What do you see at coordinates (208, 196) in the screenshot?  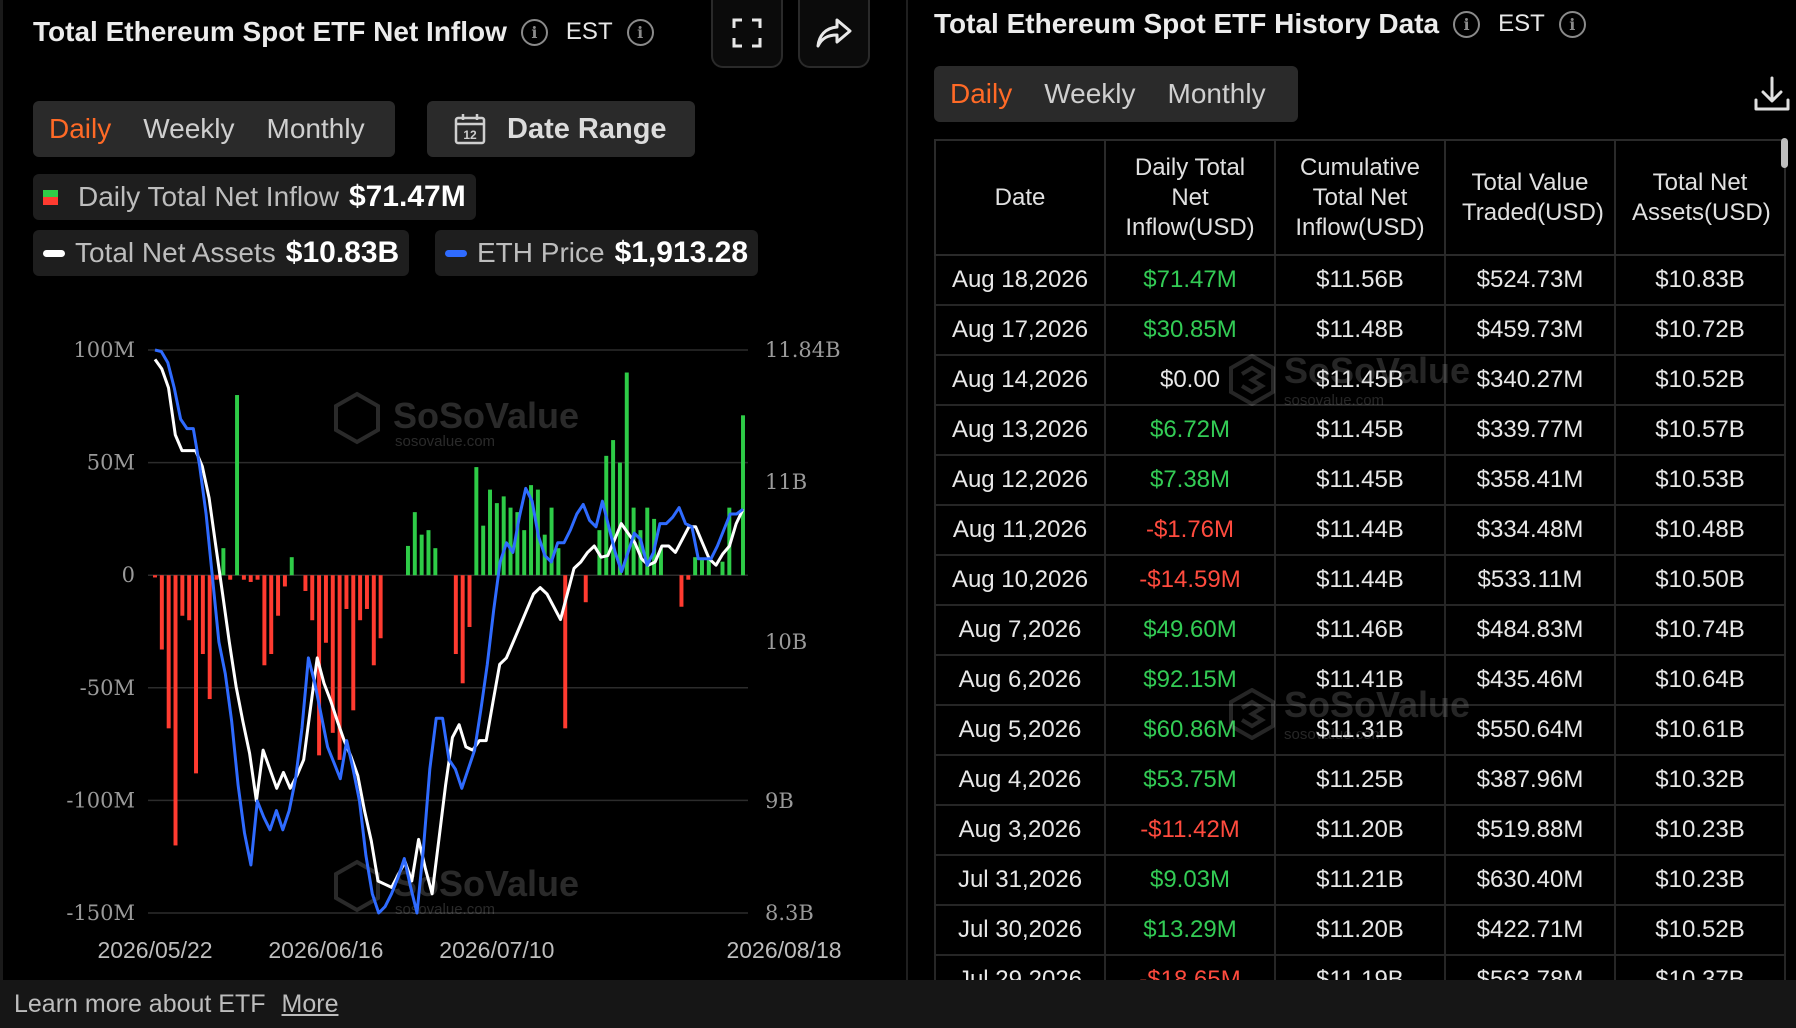 I see `daily-inflow-label: Daily Total Net Inflow` at bounding box center [208, 196].